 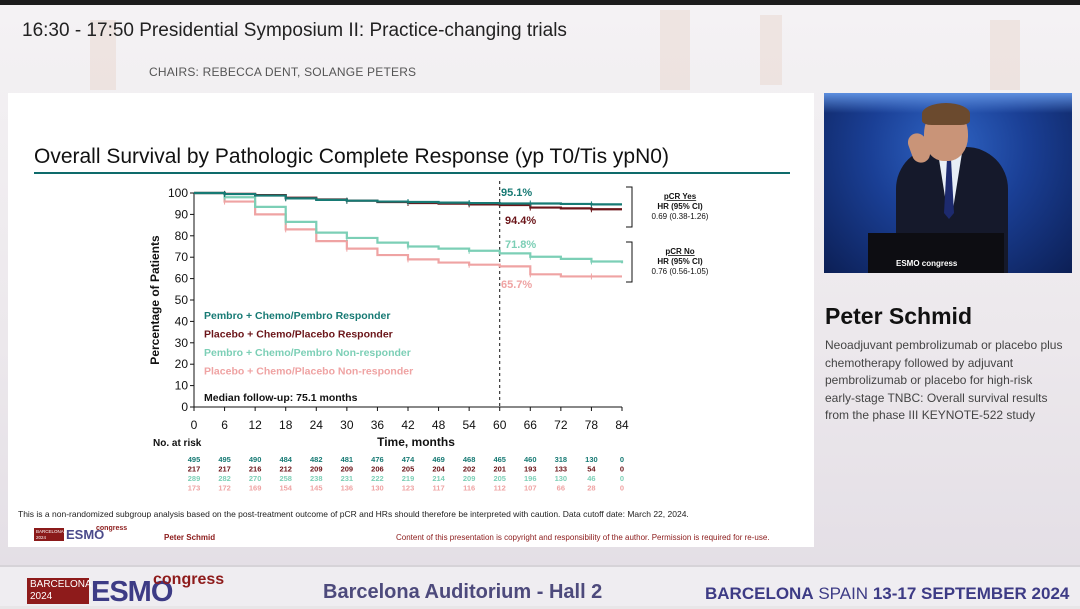 I want to click on footer-logo-congress: congress, so click(x=189, y=579).